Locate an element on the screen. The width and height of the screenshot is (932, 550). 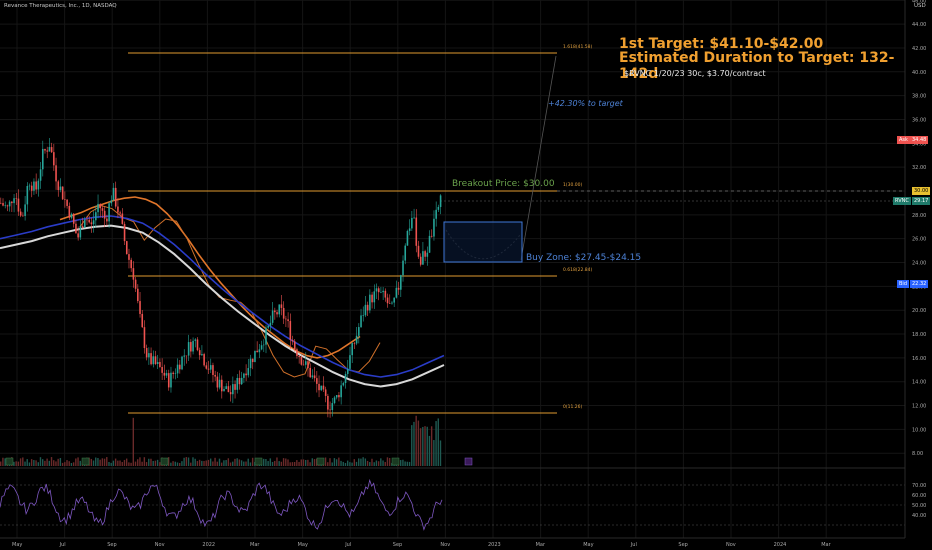
price-tick: 40.00 is located at coordinates (919, 73).